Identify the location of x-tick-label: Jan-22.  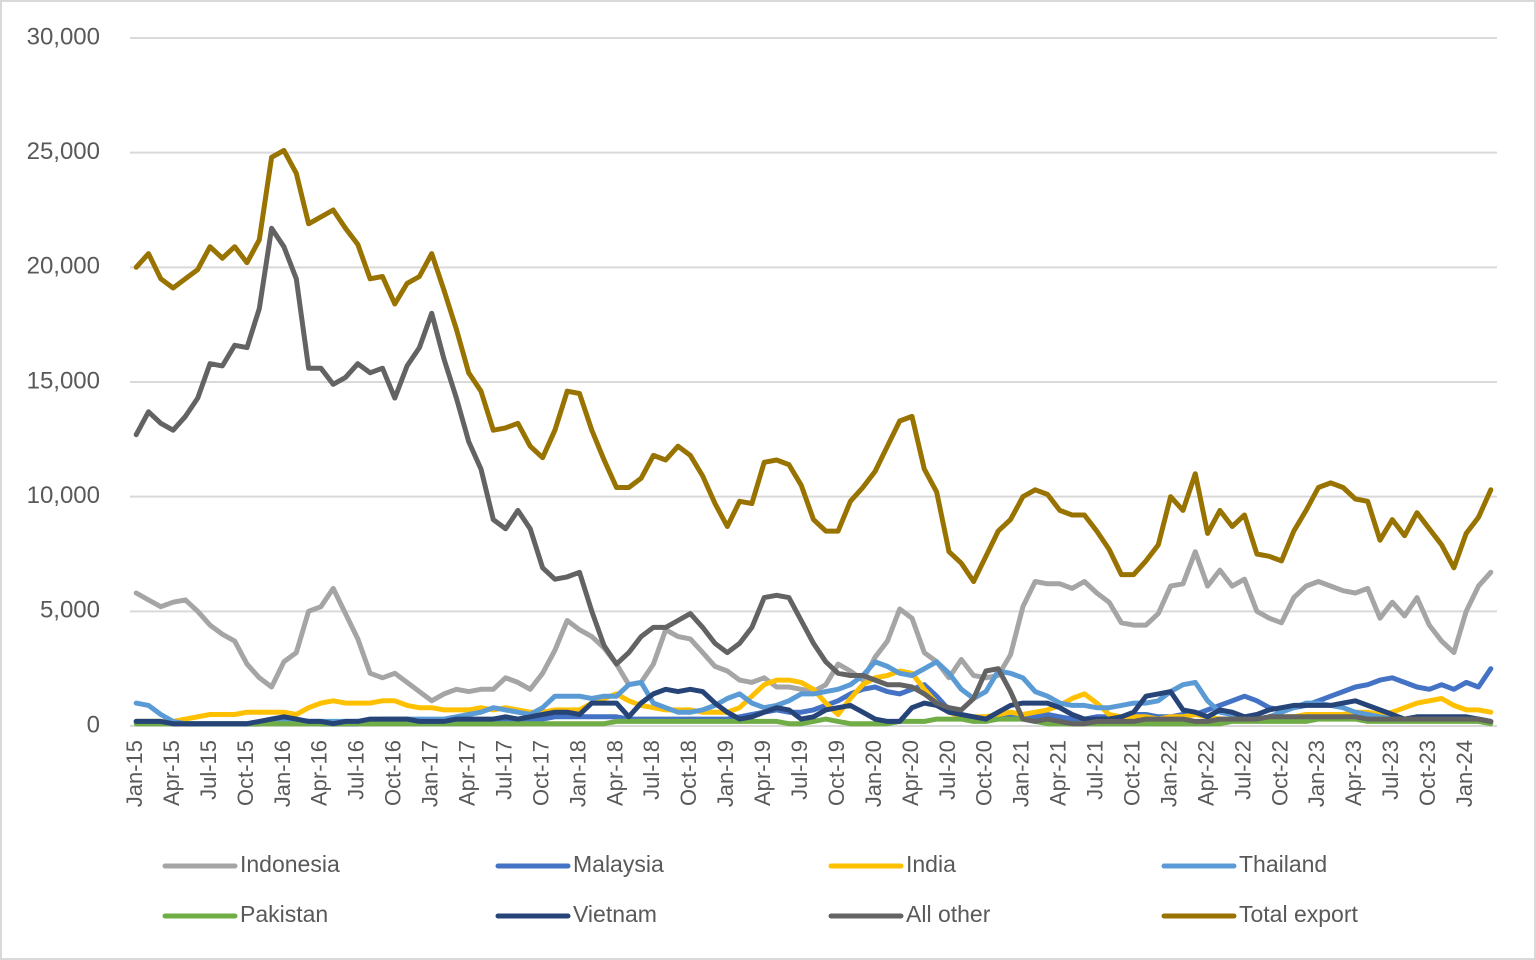
(1168, 773).